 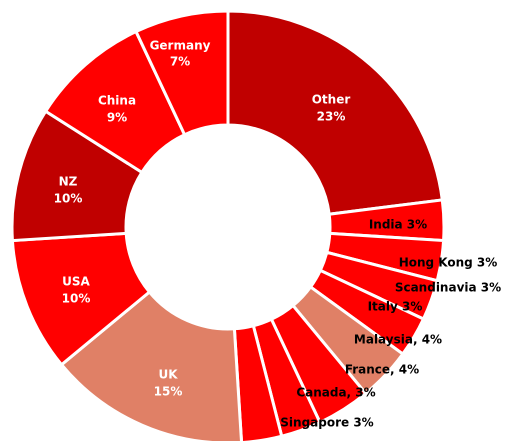 I want to click on slice-label: Singapore 3%, so click(x=326, y=423).